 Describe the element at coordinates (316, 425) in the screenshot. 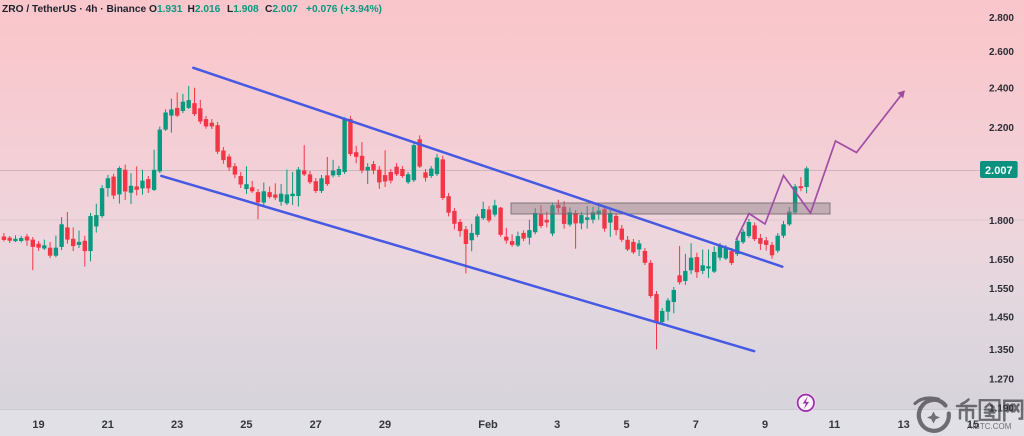

I see `svg-text: 27` at that location.